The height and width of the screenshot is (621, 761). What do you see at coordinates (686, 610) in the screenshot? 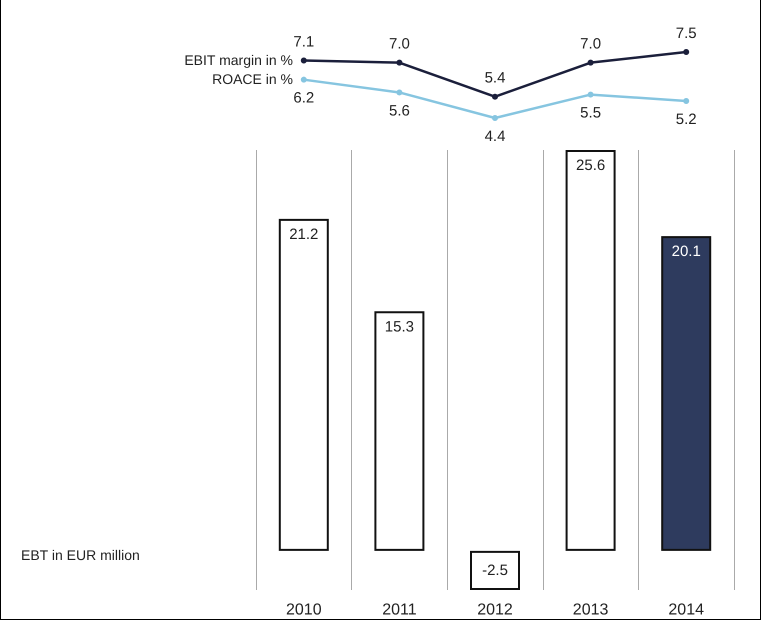
I see `x-tick-label: 2014` at bounding box center [686, 610].